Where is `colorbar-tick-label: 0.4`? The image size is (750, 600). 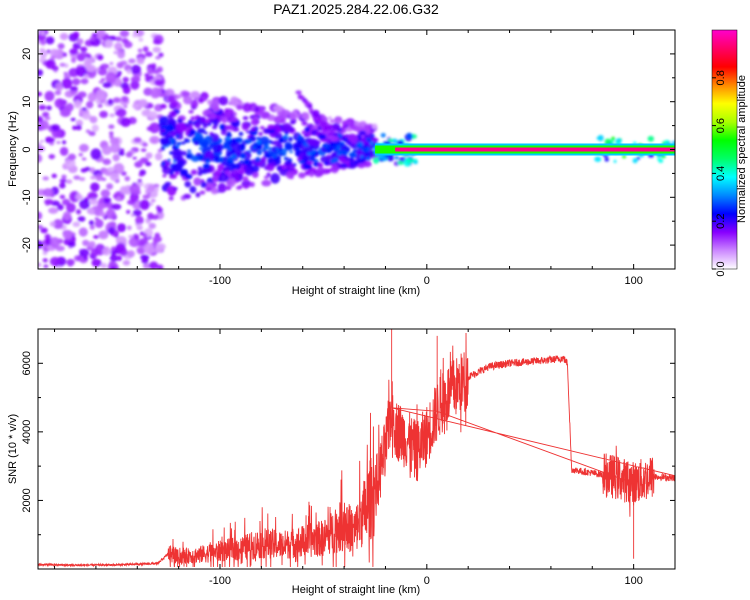 colorbar-tick-label: 0.4 is located at coordinates (721, 173).